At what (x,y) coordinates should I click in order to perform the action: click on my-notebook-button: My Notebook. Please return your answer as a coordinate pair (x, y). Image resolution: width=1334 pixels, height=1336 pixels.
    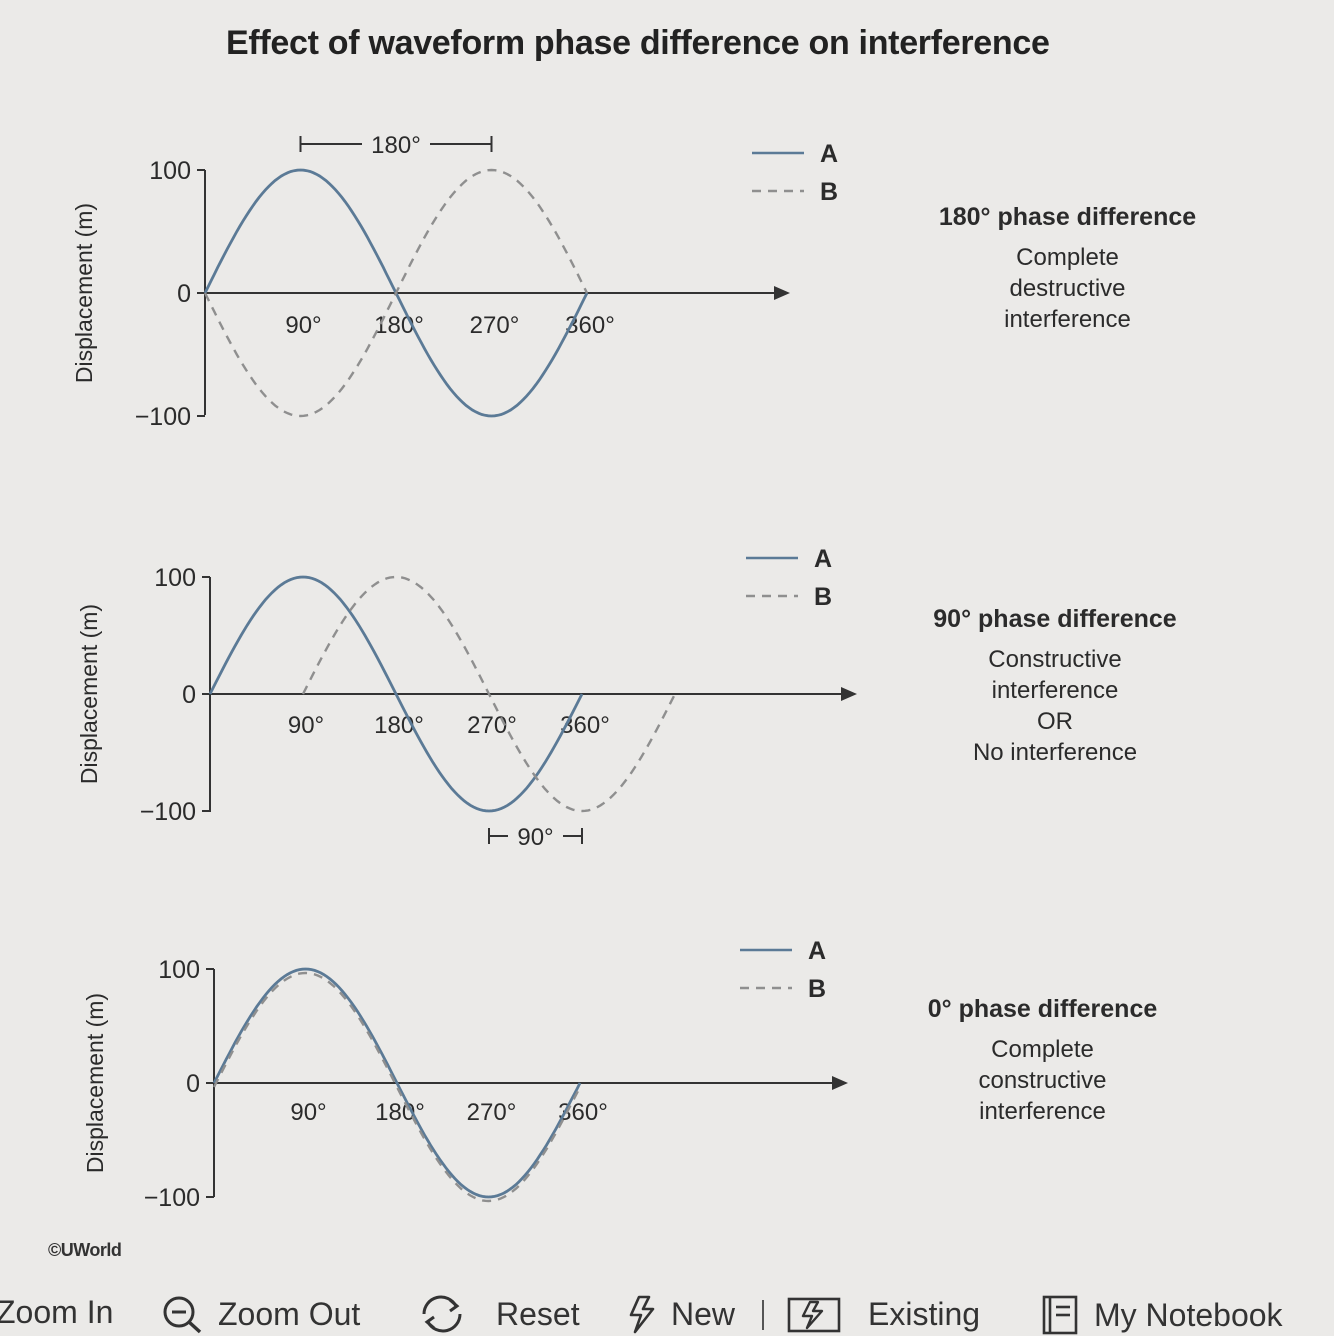
    Looking at the image, I should click on (1161, 1315).